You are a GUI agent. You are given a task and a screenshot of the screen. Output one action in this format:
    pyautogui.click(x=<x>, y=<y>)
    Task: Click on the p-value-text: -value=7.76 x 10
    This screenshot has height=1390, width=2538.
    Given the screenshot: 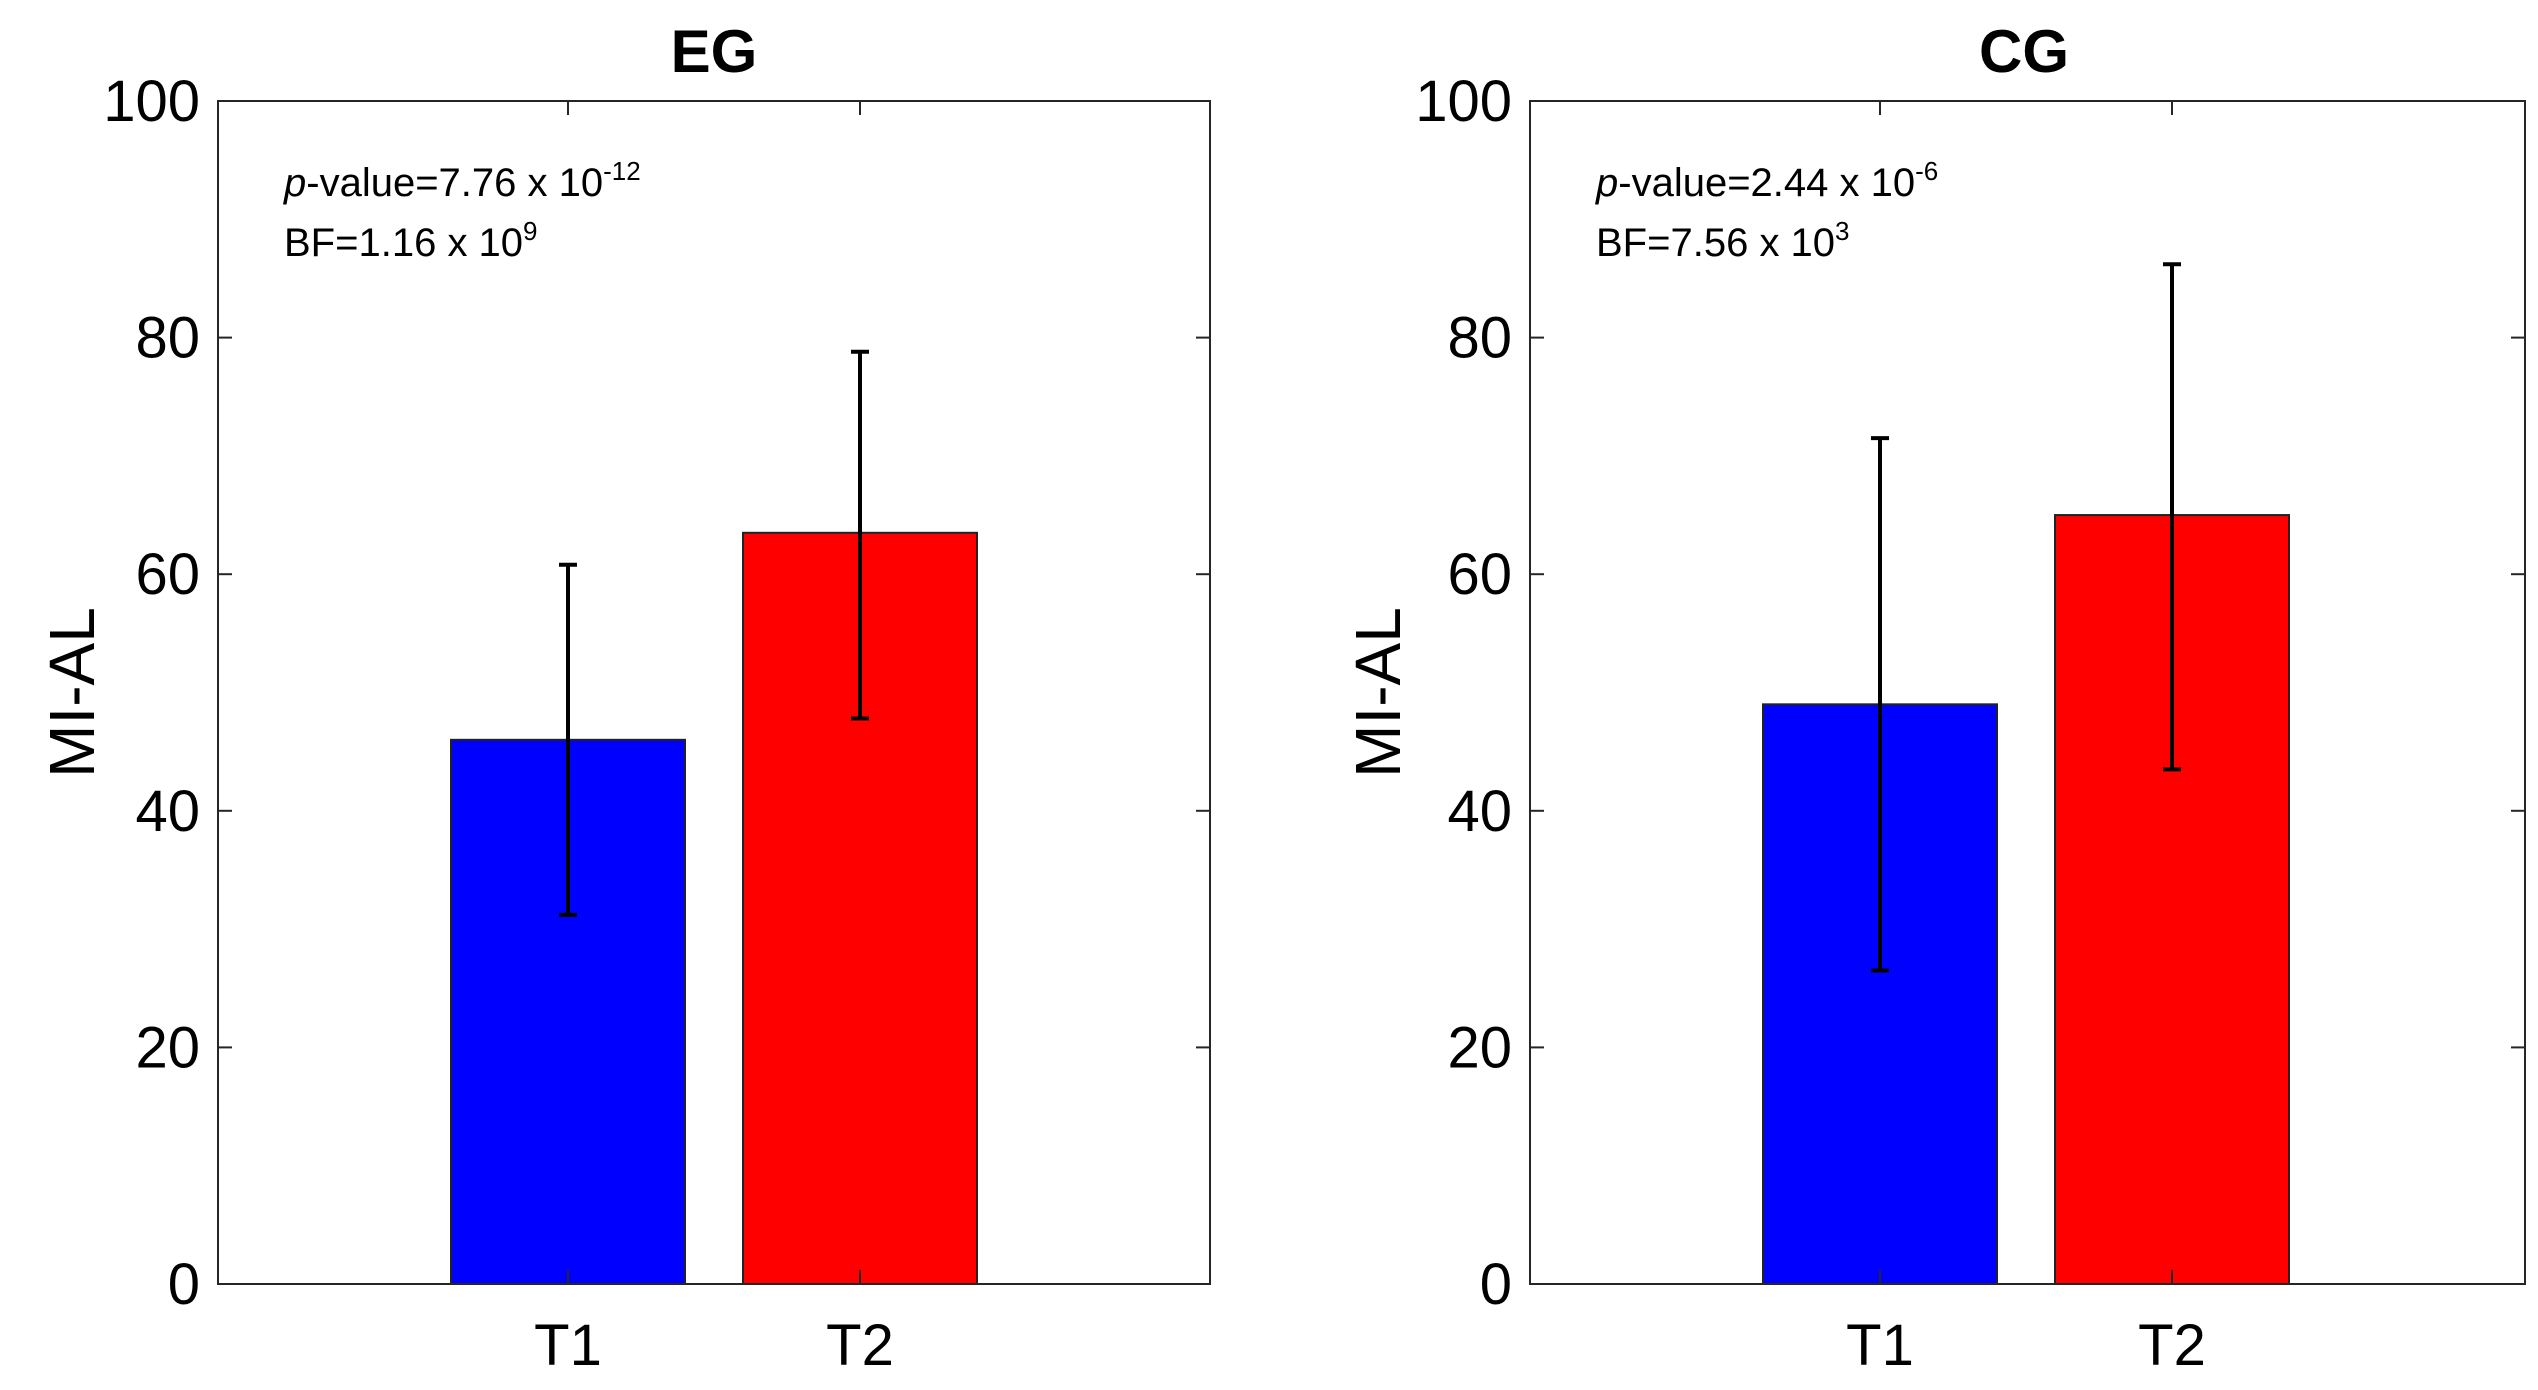 What is the action you would take?
    pyautogui.click(x=454, y=183)
    